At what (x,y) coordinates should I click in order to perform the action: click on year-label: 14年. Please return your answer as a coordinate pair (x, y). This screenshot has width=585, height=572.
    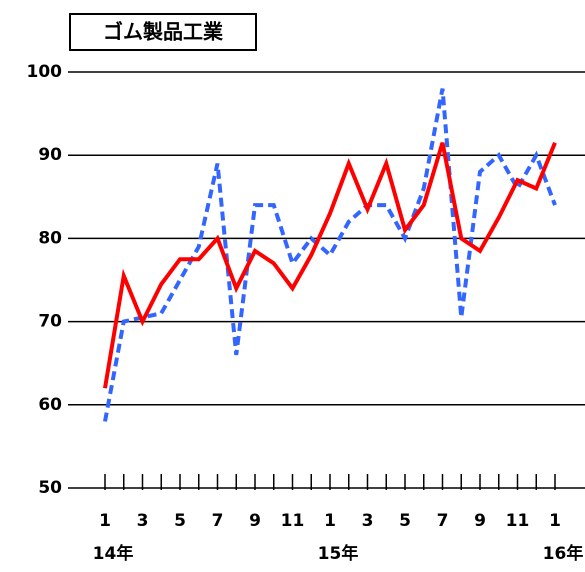
    Looking at the image, I should click on (113, 553).